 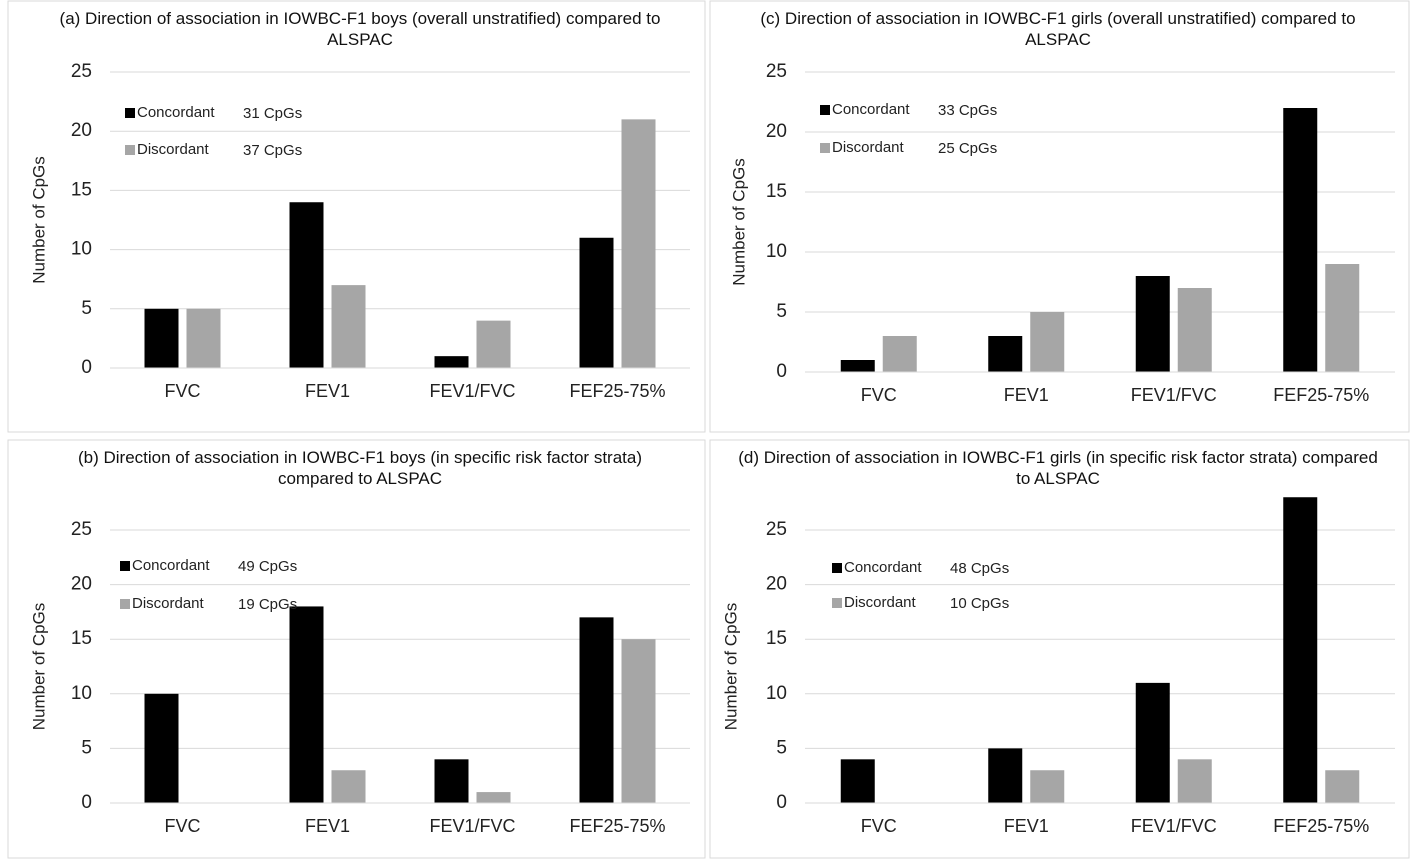 What do you see at coordinates (967, 148) in the screenshot?
I see `legend-annotation: 25 CpGs` at bounding box center [967, 148].